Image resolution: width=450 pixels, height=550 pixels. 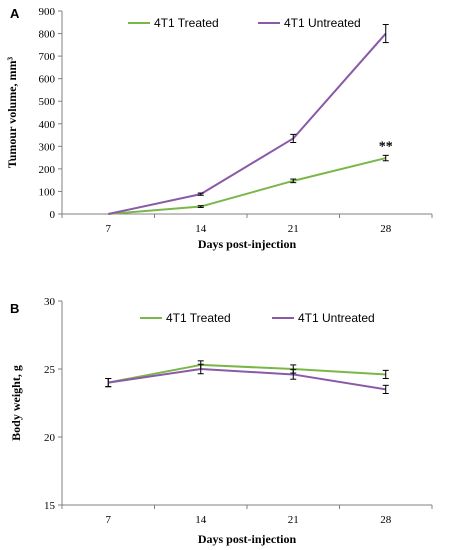 What do you see at coordinates (14, 308) in the screenshot?
I see `panel-label-b: B` at bounding box center [14, 308].